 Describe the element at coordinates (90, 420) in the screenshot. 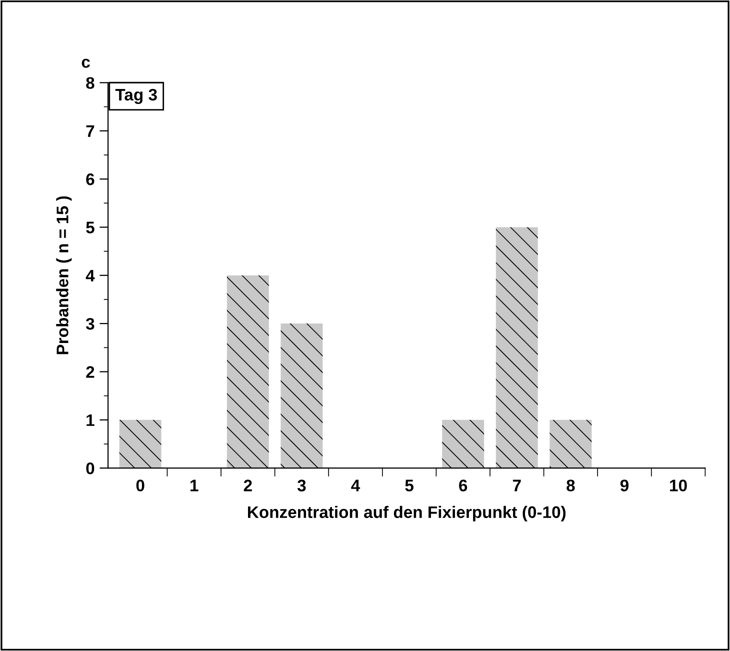

I see `y-tick-label: 1` at that location.